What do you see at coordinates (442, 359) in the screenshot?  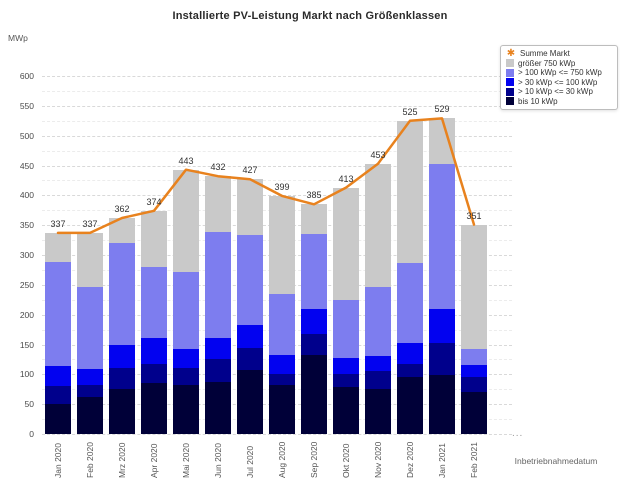 I see `bar-segment-10-kwp-30-kwp-jan-2021` at bounding box center [442, 359].